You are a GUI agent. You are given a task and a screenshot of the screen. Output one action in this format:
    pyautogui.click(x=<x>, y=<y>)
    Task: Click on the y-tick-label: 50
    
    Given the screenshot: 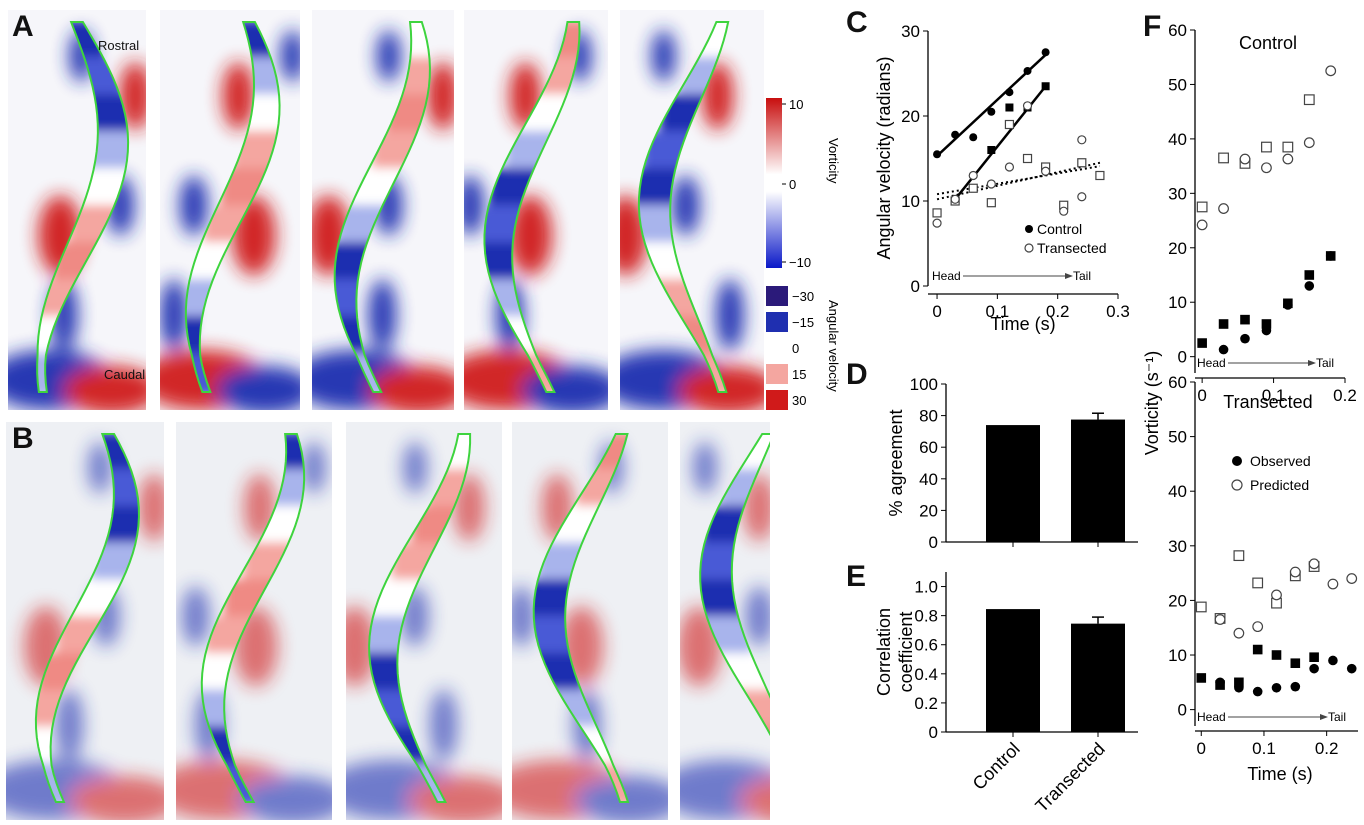 What is the action you would take?
    pyautogui.click(x=1177, y=437)
    